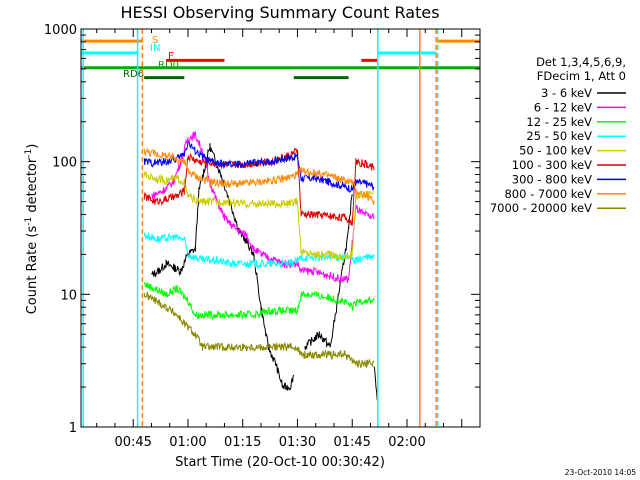 The width and height of the screenshot is (640, 480). Describe the element at coordinates (29, 153) in the screenshot. I see `y-axis-label-sup2: -1` at that location.